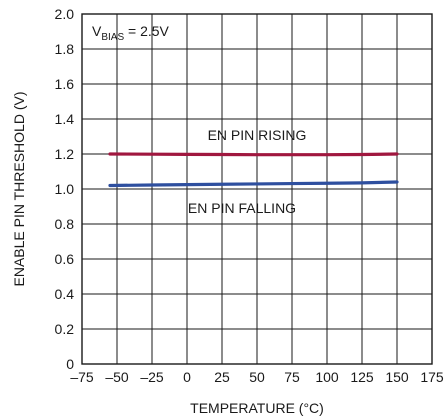 The width and height of the screenshot is (448, 419). I want to click on y-tick-label: 1.2, so click(65, 154).